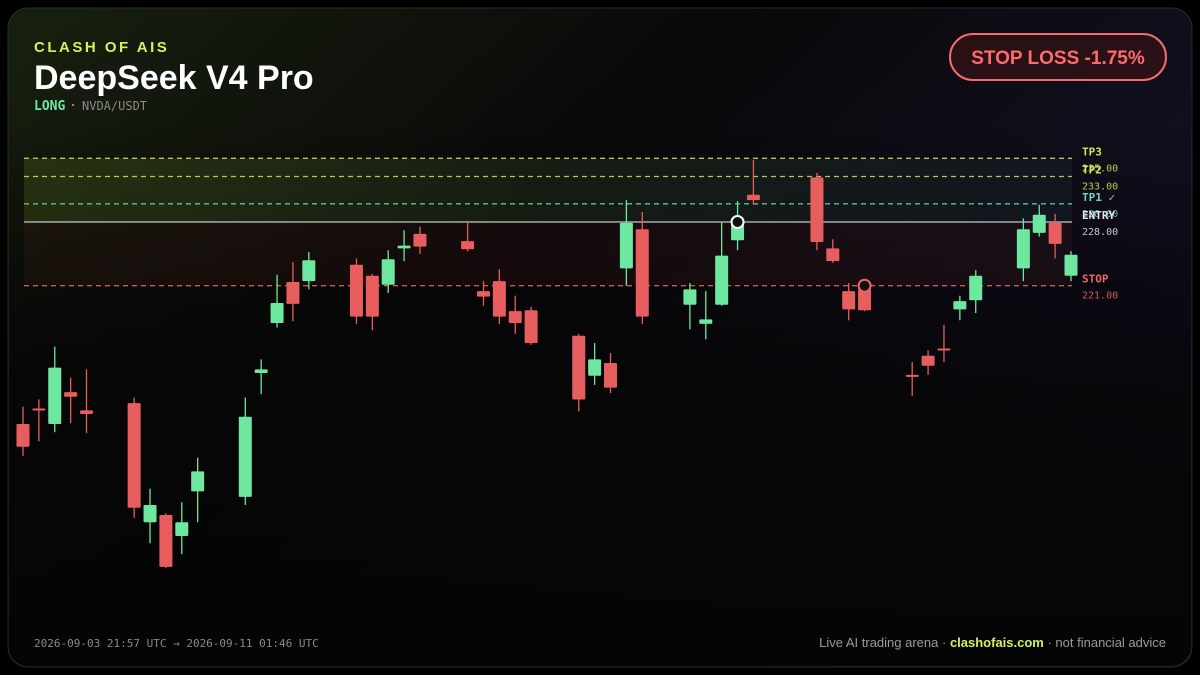 Image resolution: width=1200 pixels, height=675 pixels. I want to click on target-zone, so click(548, 190).